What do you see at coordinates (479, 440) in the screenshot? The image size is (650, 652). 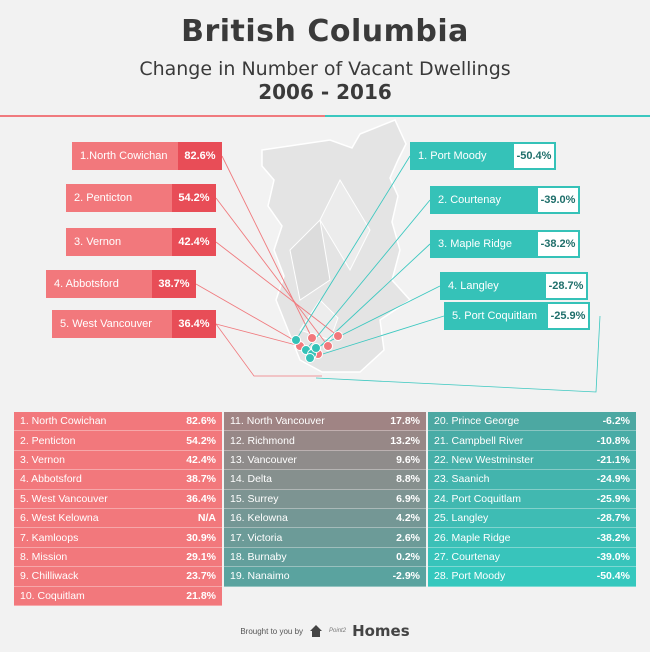 I see `row-city: 21. Campbell River` at bounding box center [479, 440].